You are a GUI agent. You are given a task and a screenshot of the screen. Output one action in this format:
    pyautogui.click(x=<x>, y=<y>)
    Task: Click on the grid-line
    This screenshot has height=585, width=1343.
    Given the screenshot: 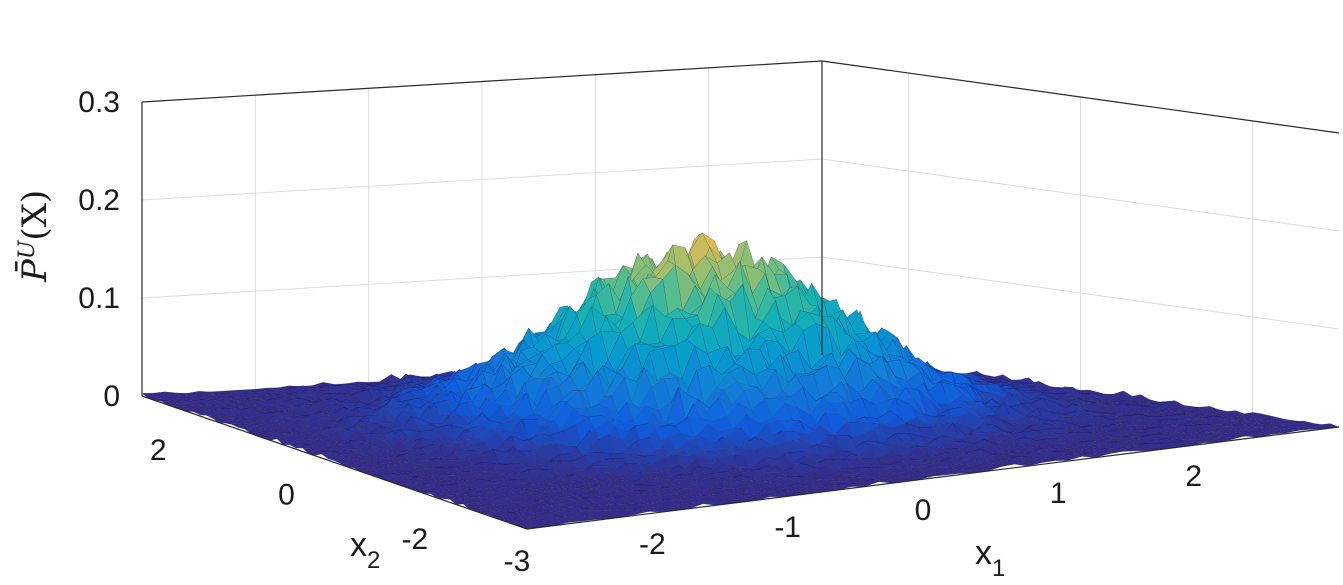 What is the action you would take?
    pyautogui.click(x=740, y=195)
    